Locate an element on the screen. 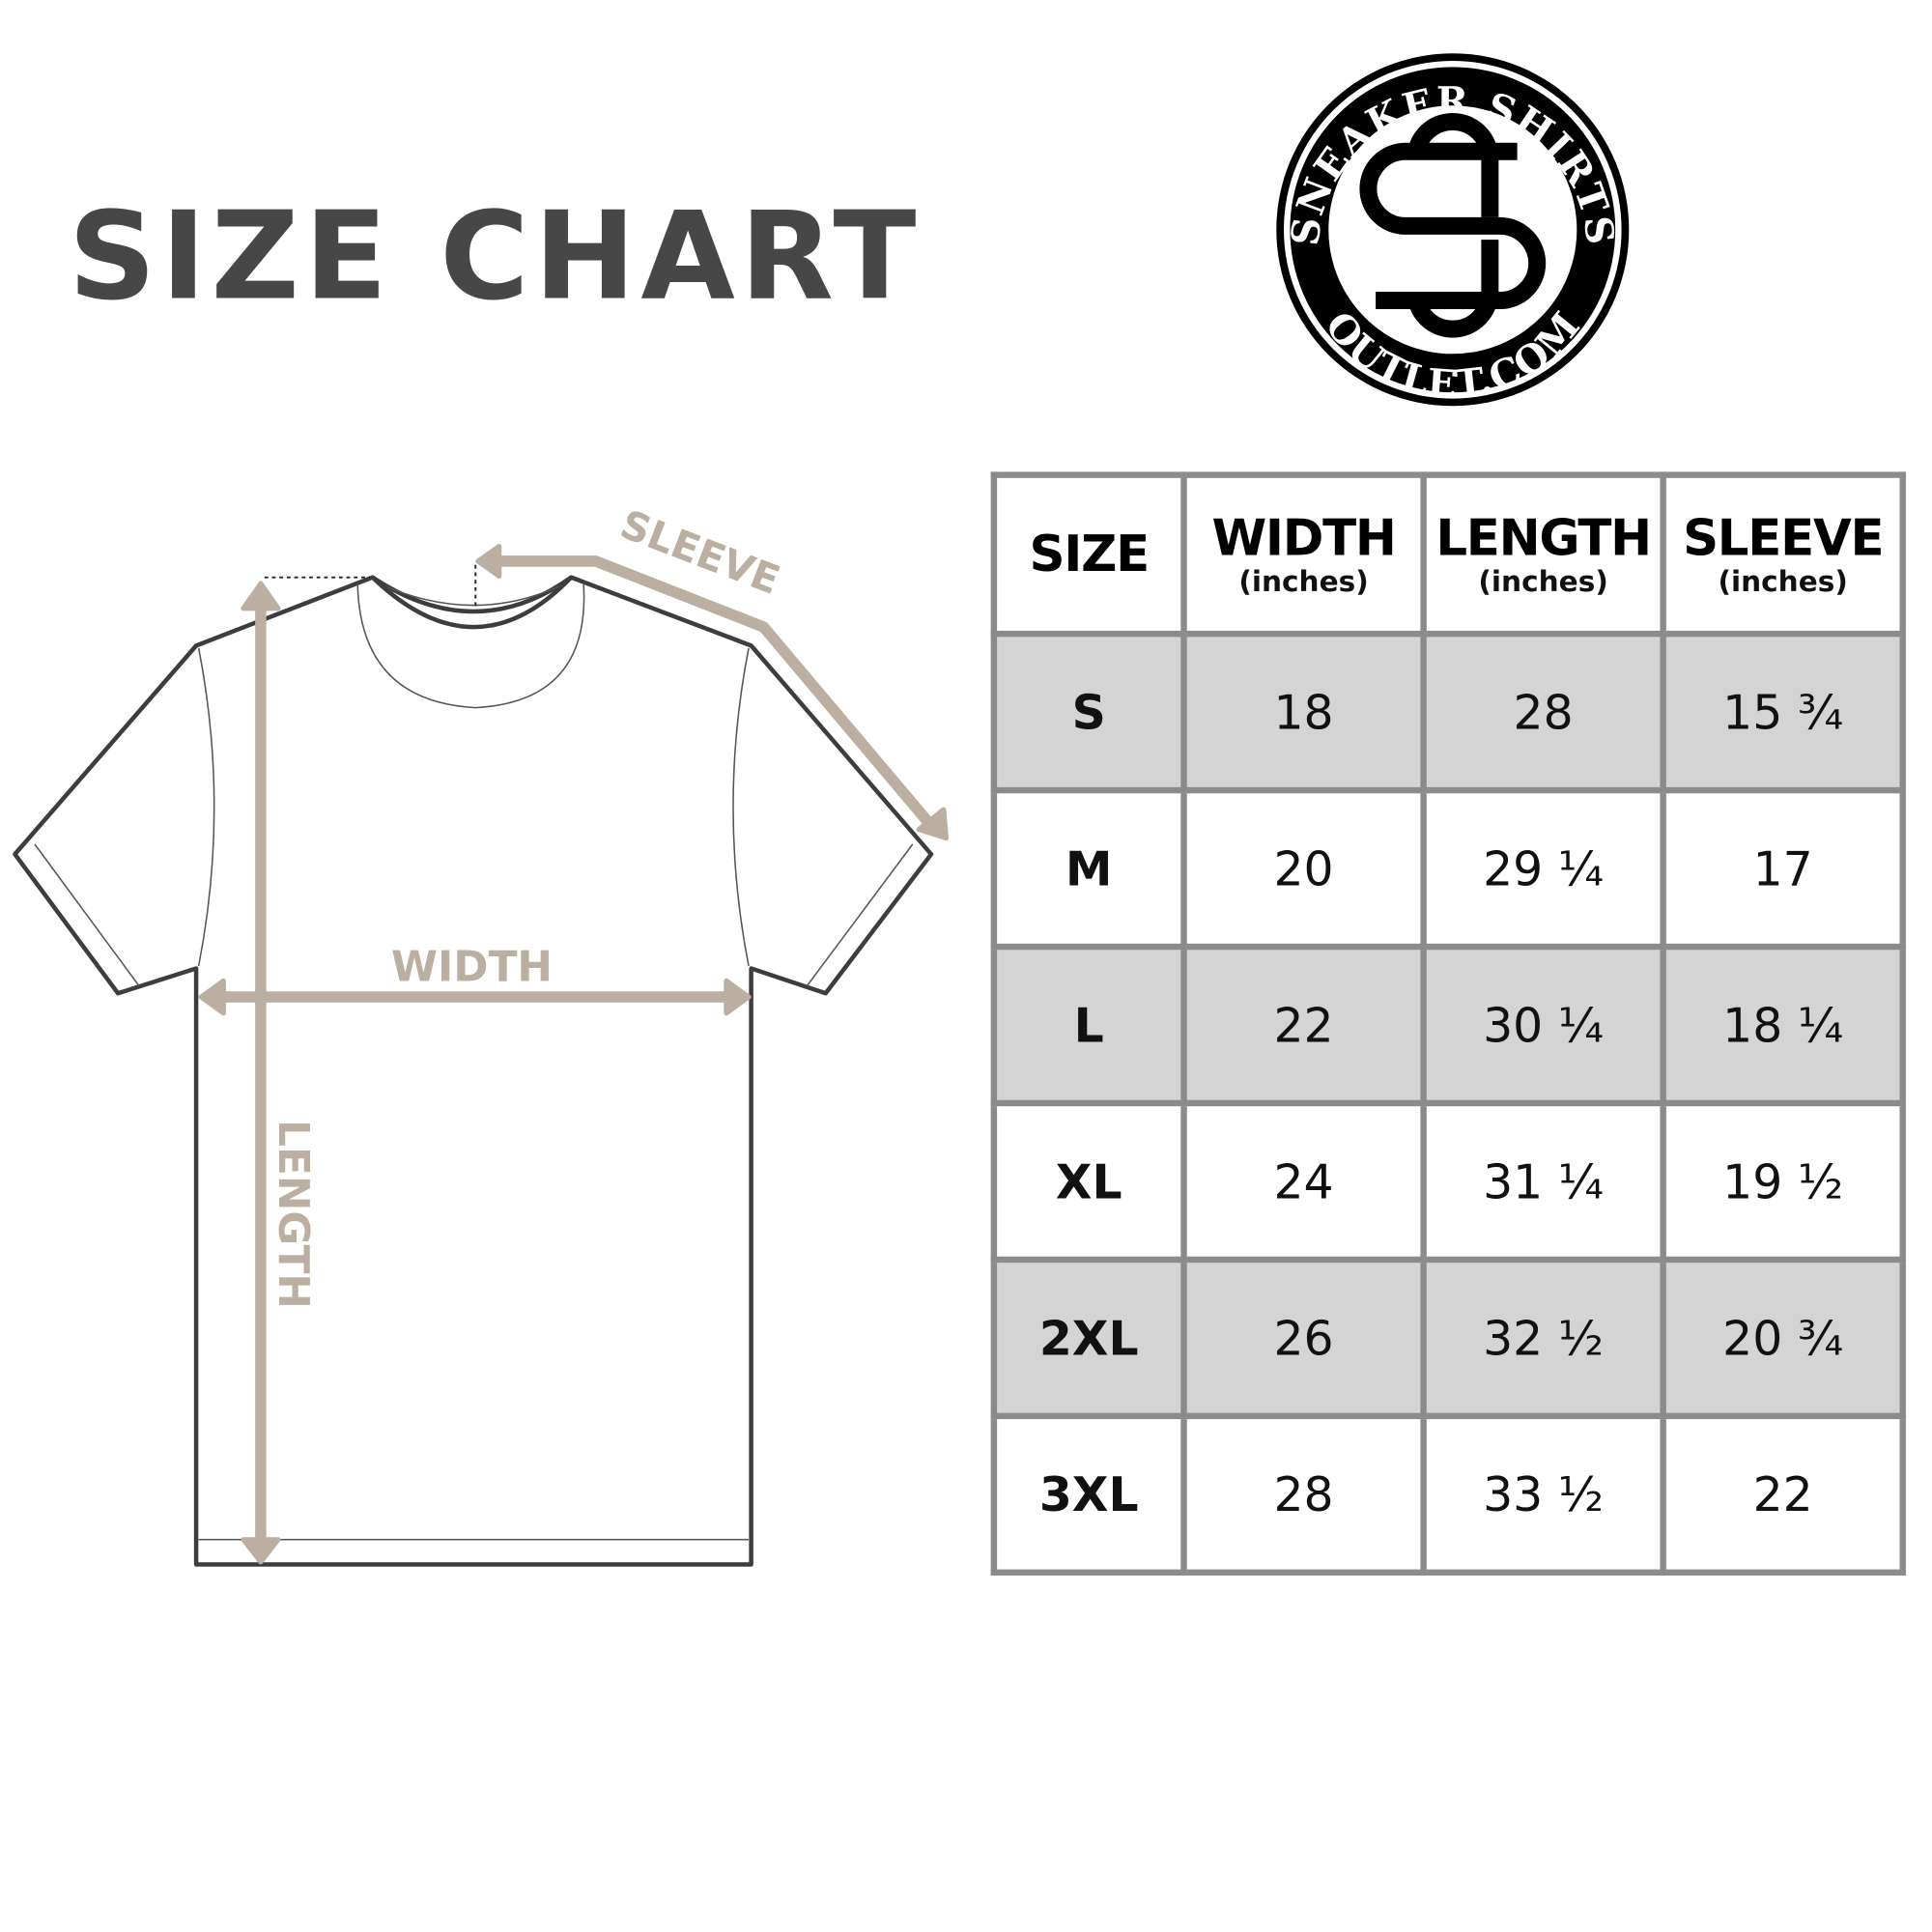 The image size is (1932, 1932). table-row: XL 24 31 ¼ 19 ½ is located at coordinates (1448, 1181).